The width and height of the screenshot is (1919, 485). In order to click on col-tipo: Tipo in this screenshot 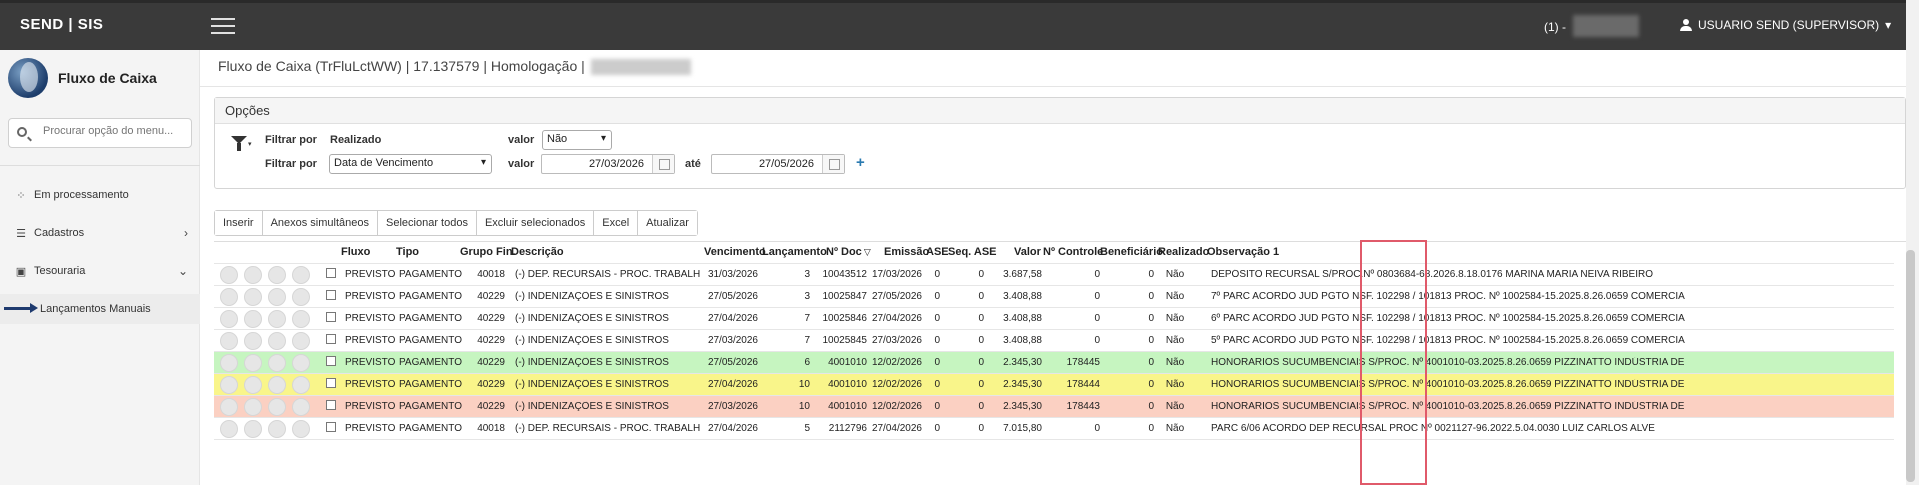, I will do `click(408, 252)`.